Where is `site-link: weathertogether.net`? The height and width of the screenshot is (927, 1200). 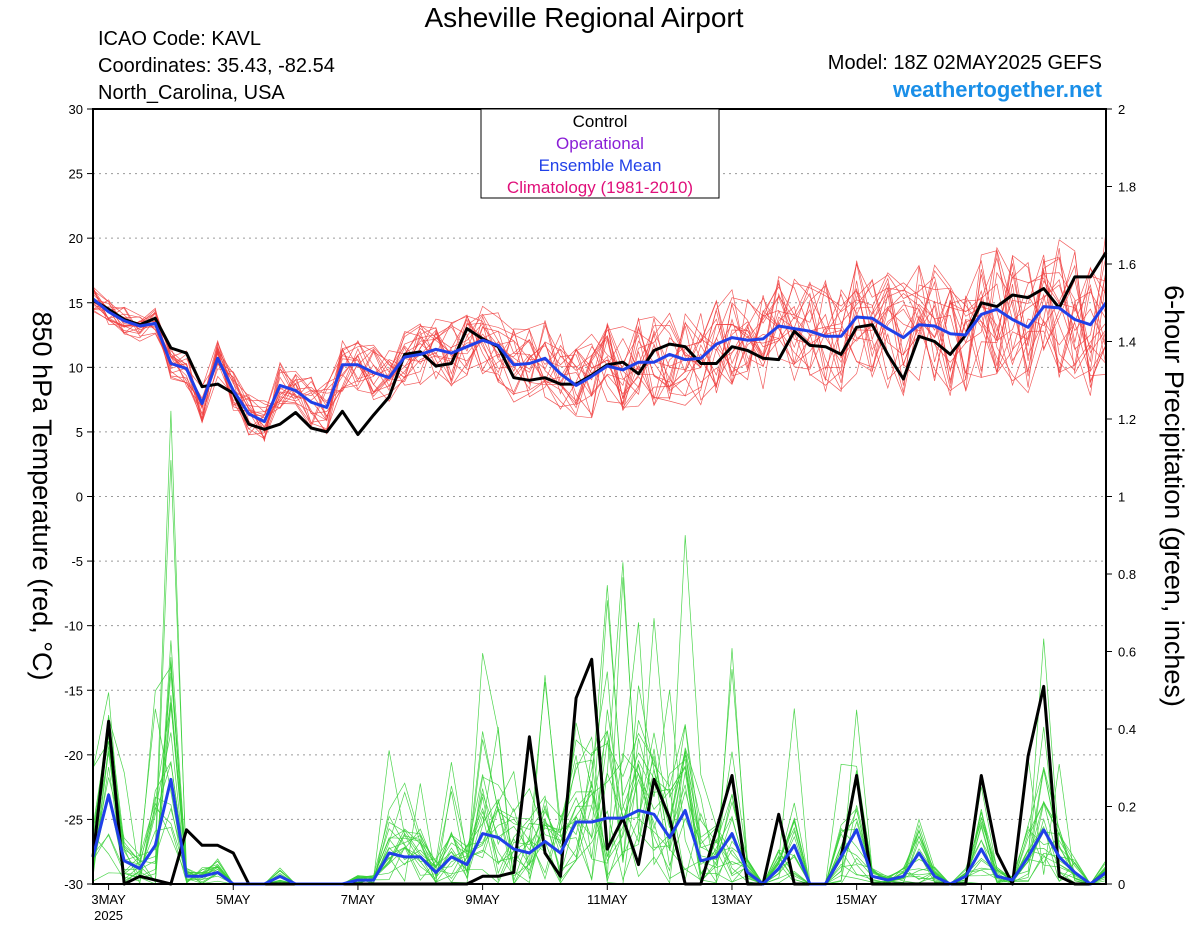 site-link: weathertogether.net is located at coordinates (997, 89).